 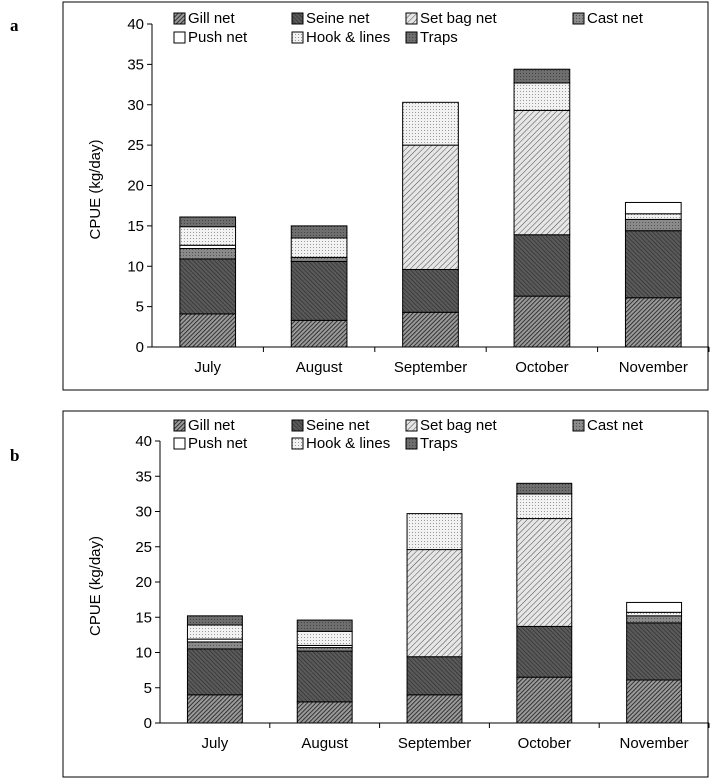 What do you see at coordinates (348, 37) in the screenshot?
I see `legend-entry: Hook & lines` at bounding box center [348, 37].